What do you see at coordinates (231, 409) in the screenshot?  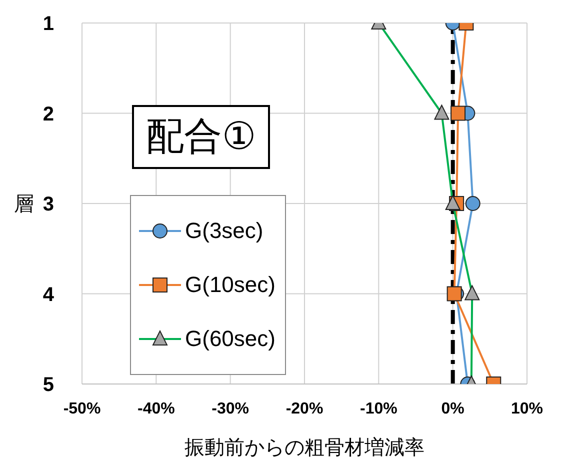 I see `x-tick-label: -30%` at bounding box center [231, 409].